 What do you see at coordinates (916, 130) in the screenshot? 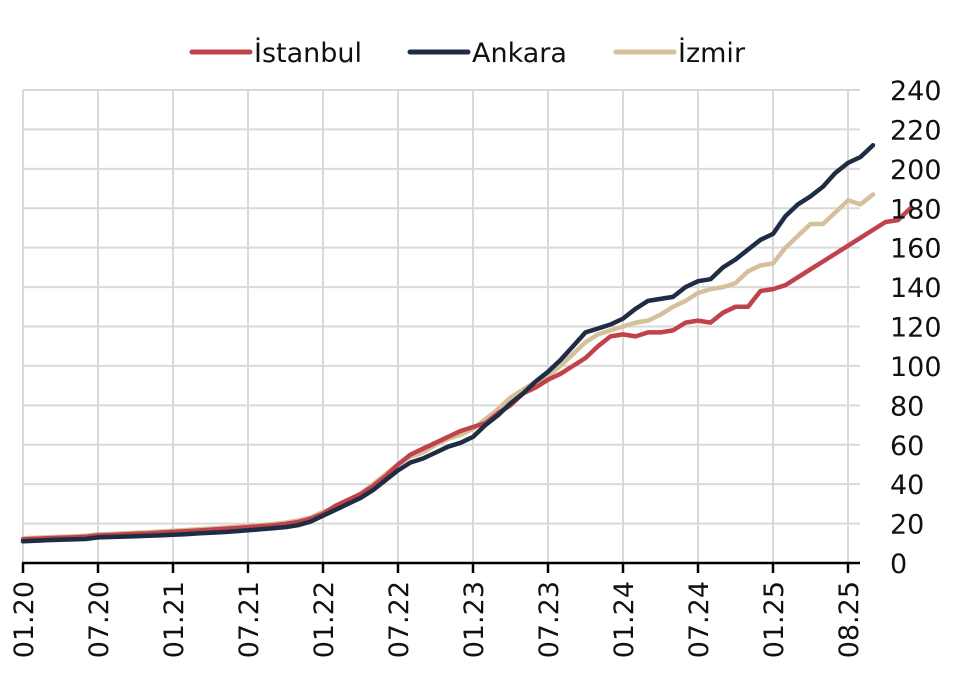
I see `y-tick-label: 220` at bounding box center [916, 130].